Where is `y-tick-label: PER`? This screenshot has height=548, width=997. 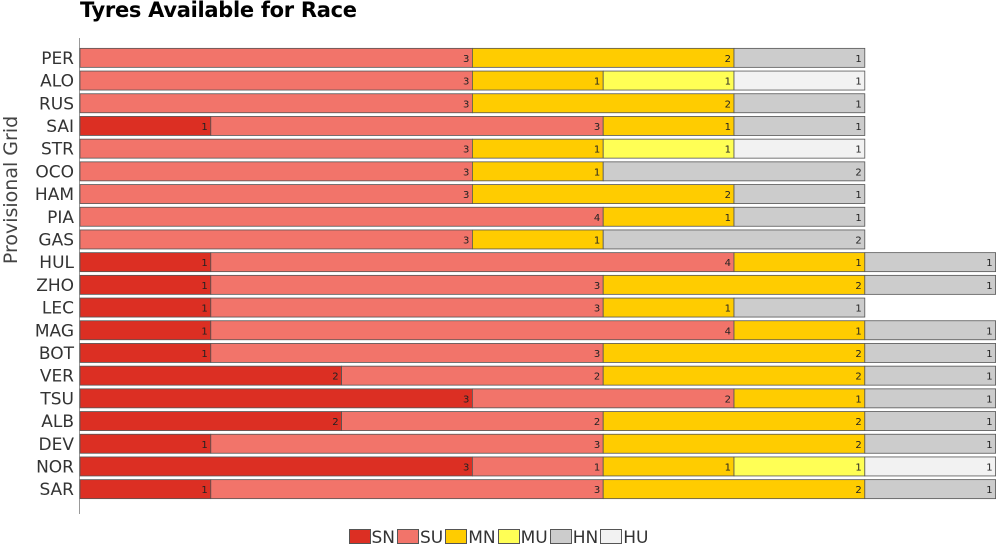
y-tick-label: PER is located at coordinates (57, 59).